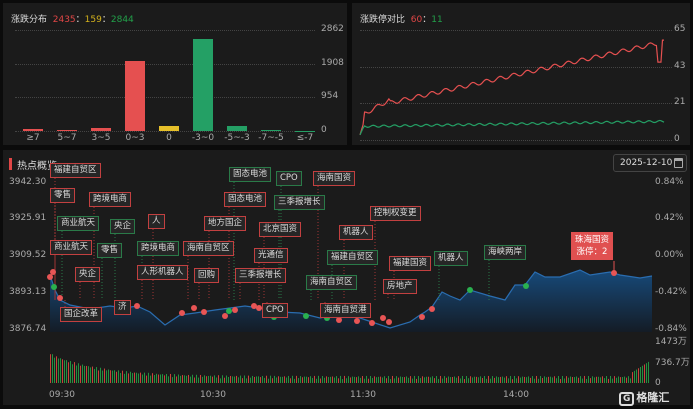 The image size is (693, 409). Describe the element at coordinates (678, 163) in the screenshot. I see `calendar-icon` at that location.